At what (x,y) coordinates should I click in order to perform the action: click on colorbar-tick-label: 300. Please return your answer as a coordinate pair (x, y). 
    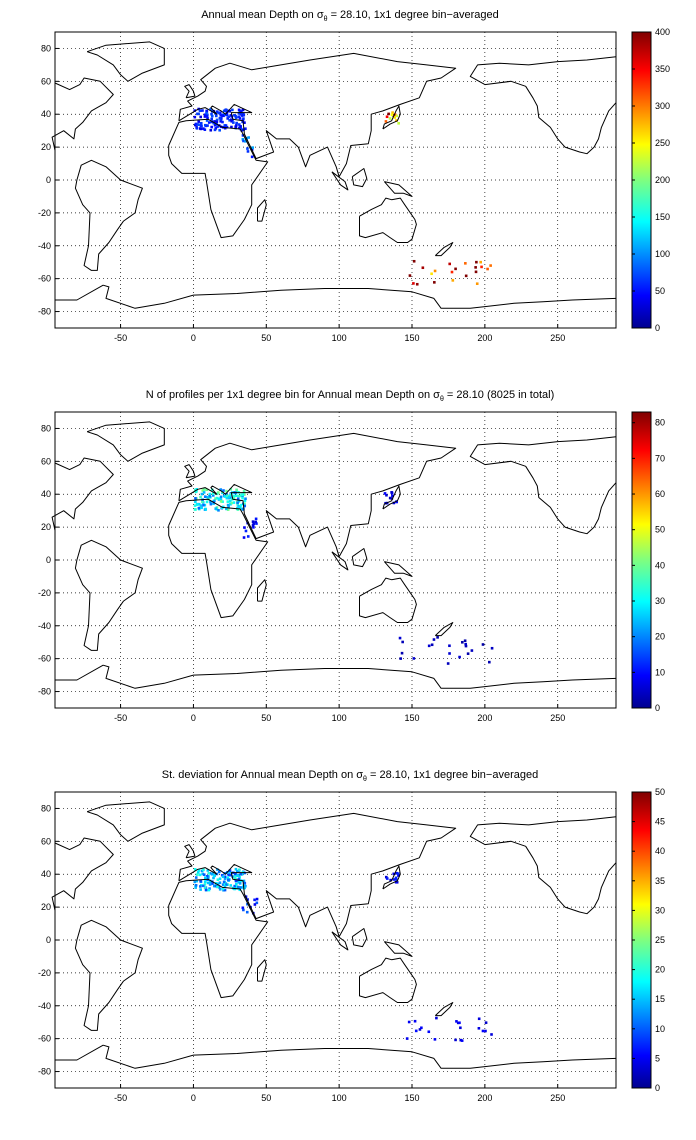
    Looking at the image, I should click on (662, 106).